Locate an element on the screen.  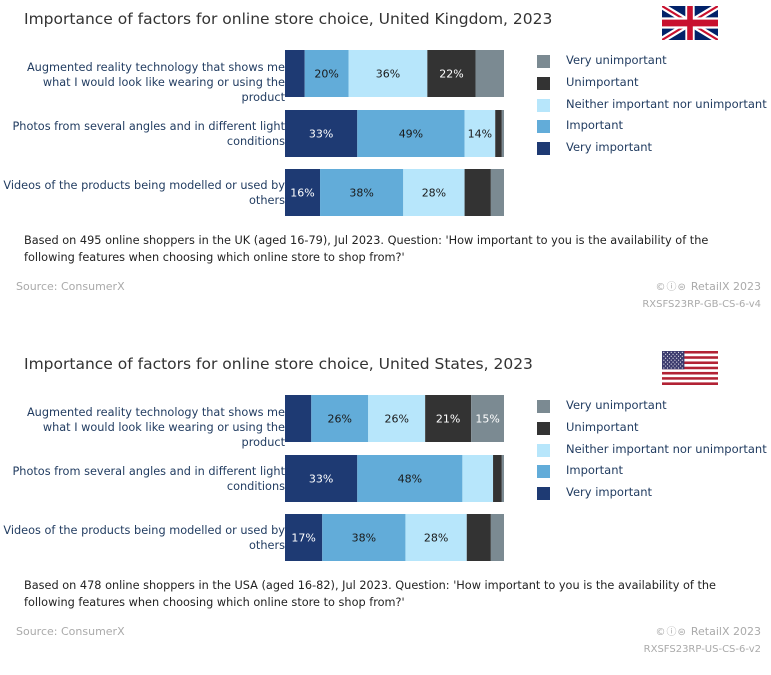
uk-flag-icon is located at coordinates (690, 23).